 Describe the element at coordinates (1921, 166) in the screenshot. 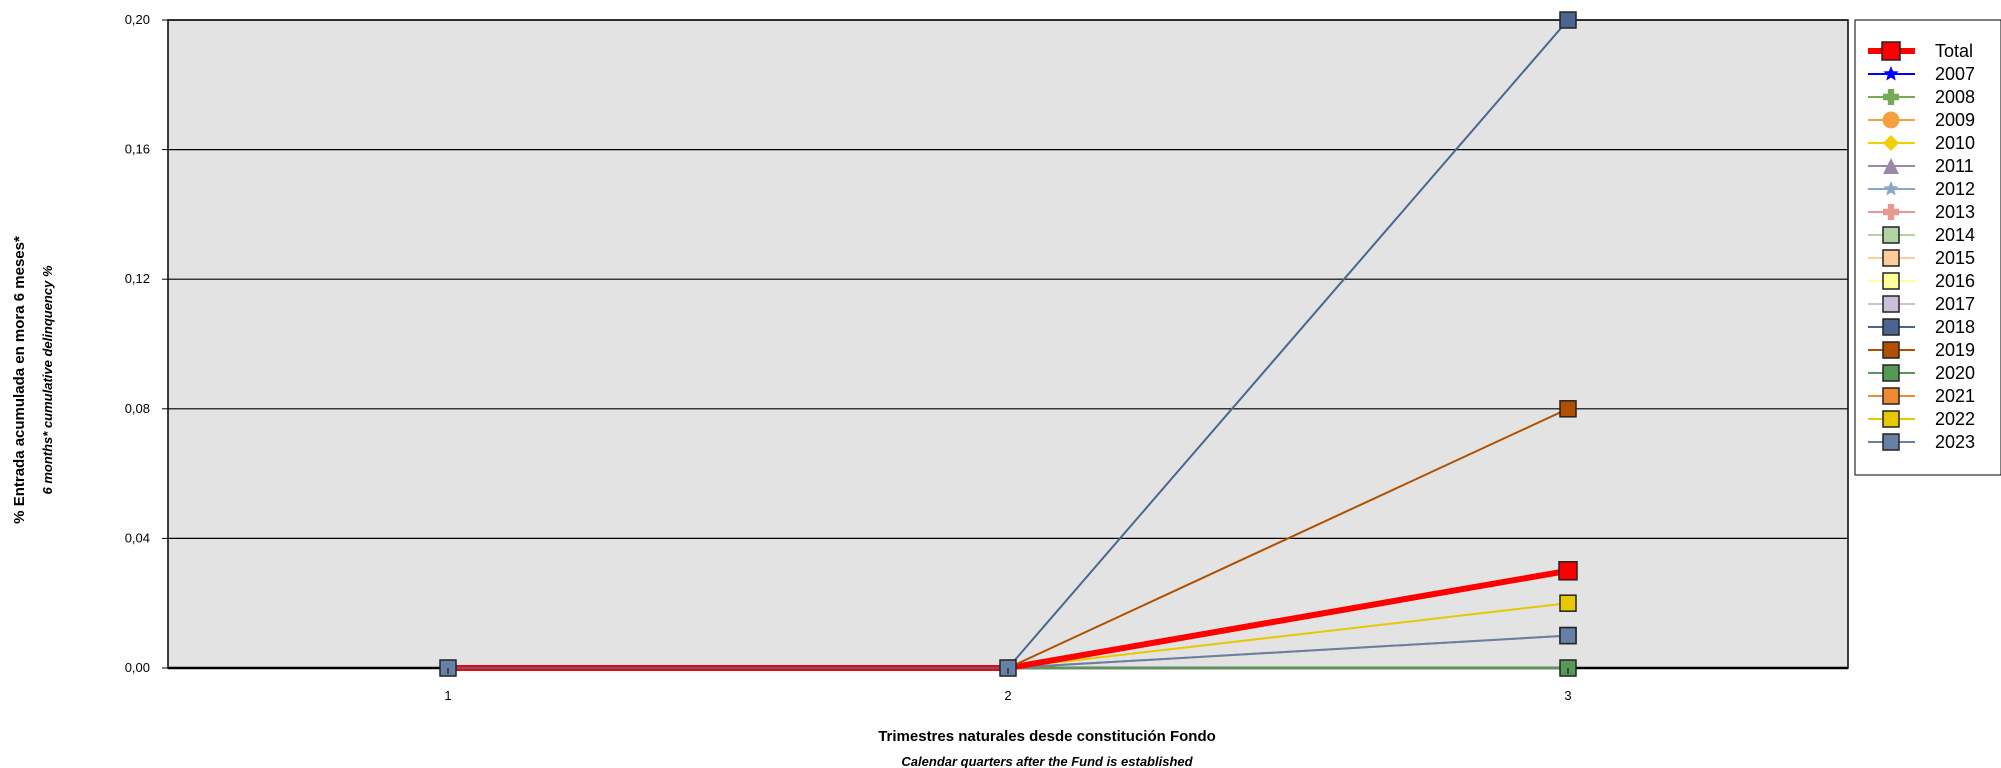

I see `legend-item-2011: 2011` at that location.